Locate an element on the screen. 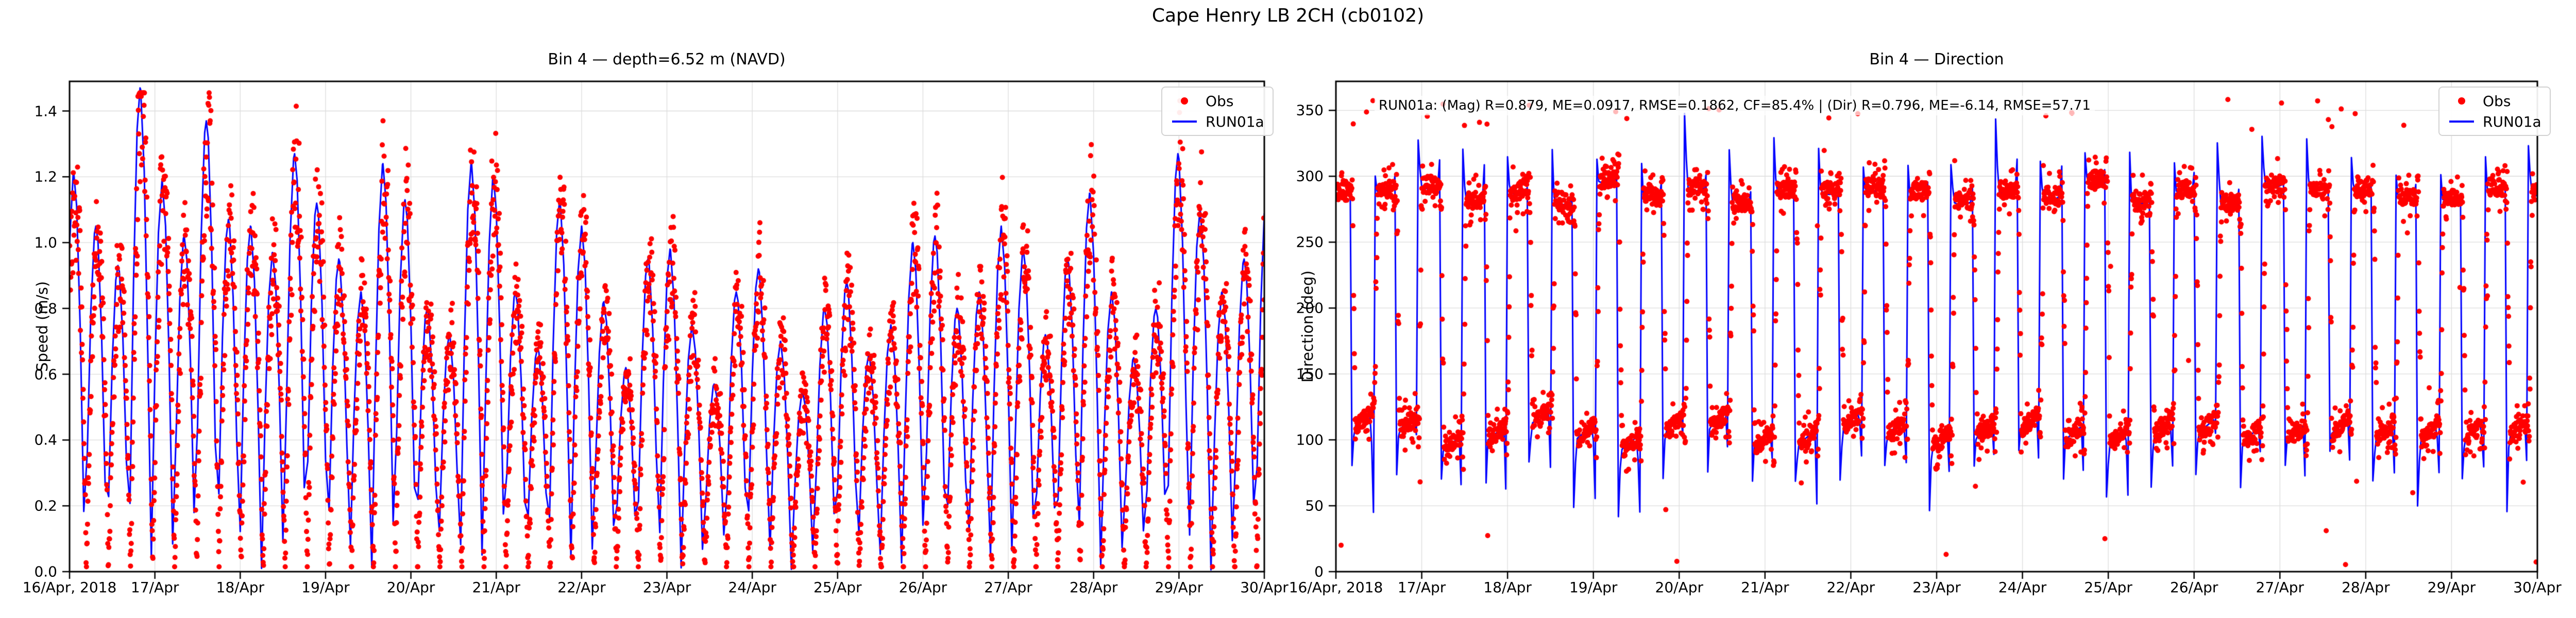  legend-speed: Obs RUN01a is located at coordinates (1217, 111).